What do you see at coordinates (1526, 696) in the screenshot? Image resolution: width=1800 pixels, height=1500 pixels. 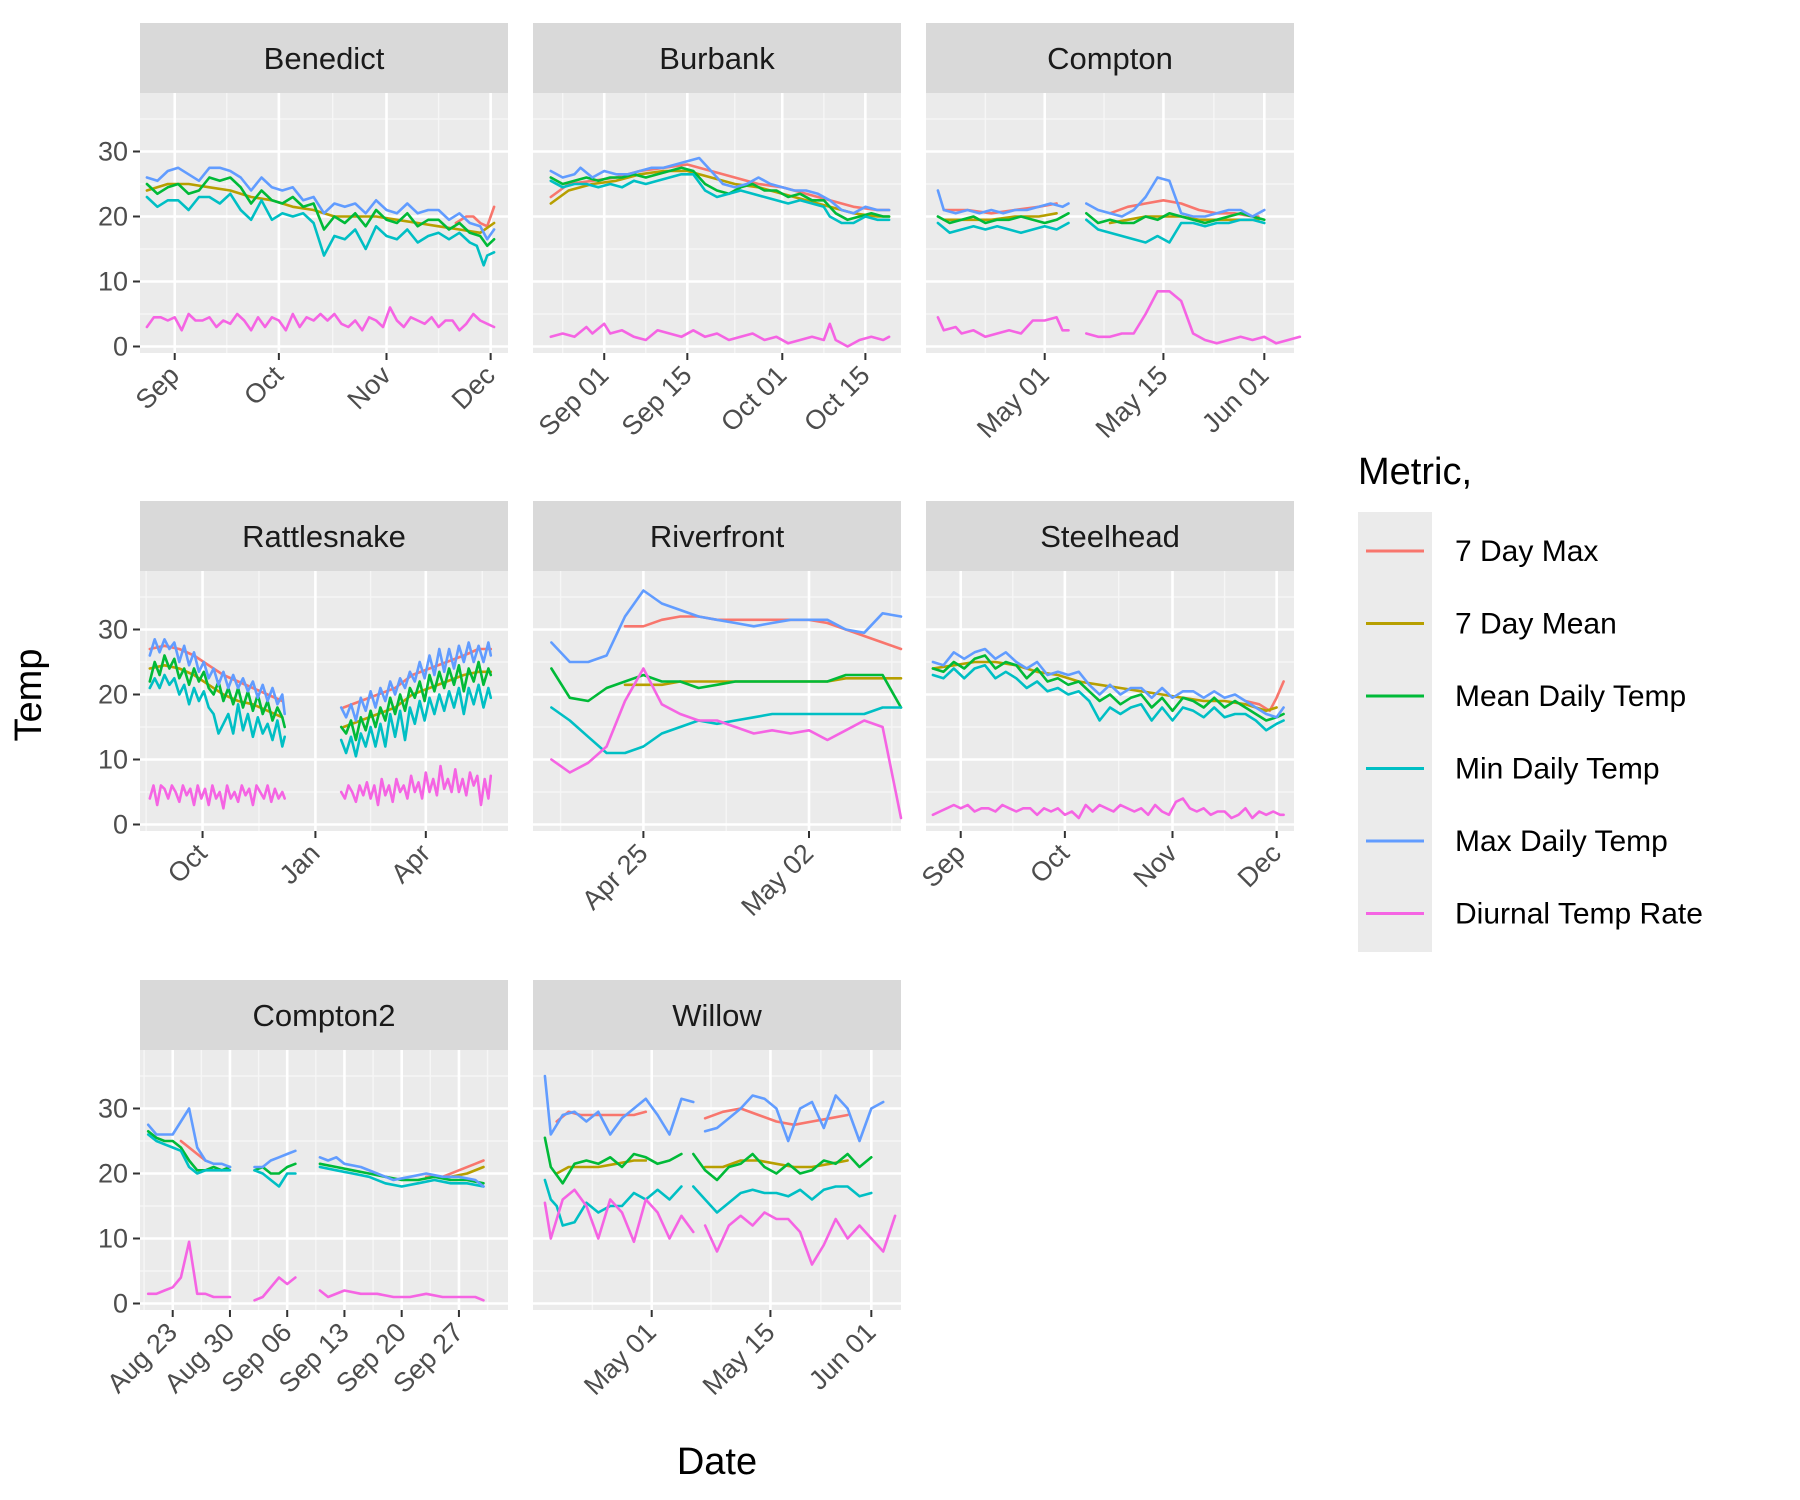 I see `legend-item-mean-daily-temp: Mean Daily Temp` at bounding box center [1526, 696].